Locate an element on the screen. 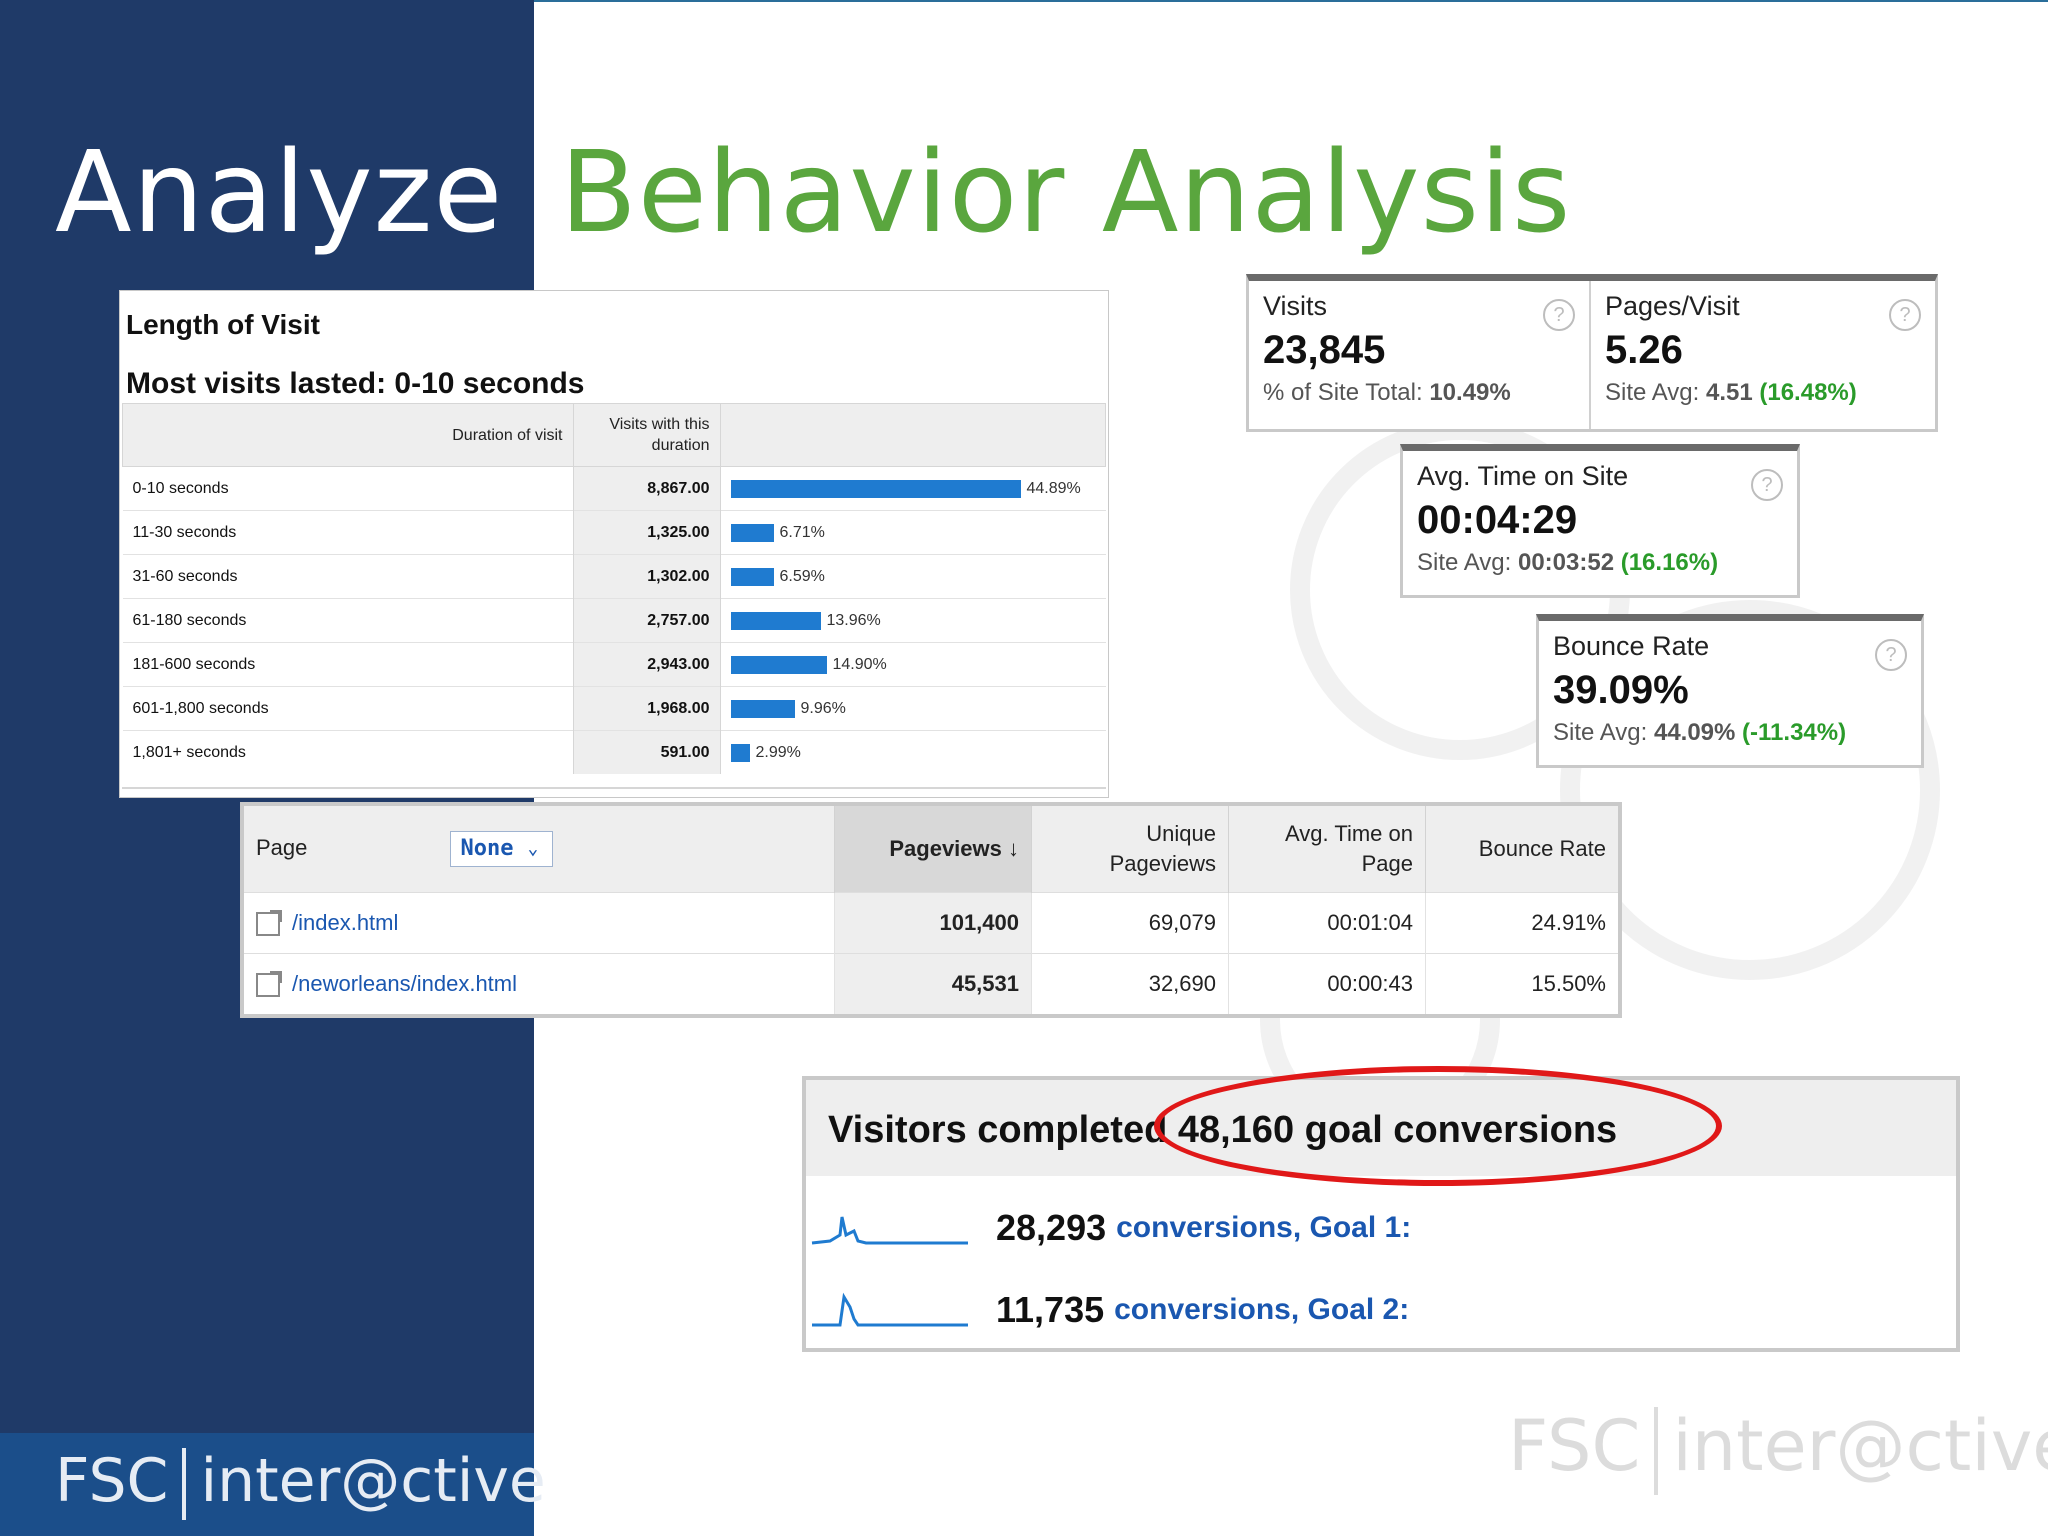 The height and width of the screenshot is (1536, 2048). percent-label: 14.90% is located at coordinates (859, 664).